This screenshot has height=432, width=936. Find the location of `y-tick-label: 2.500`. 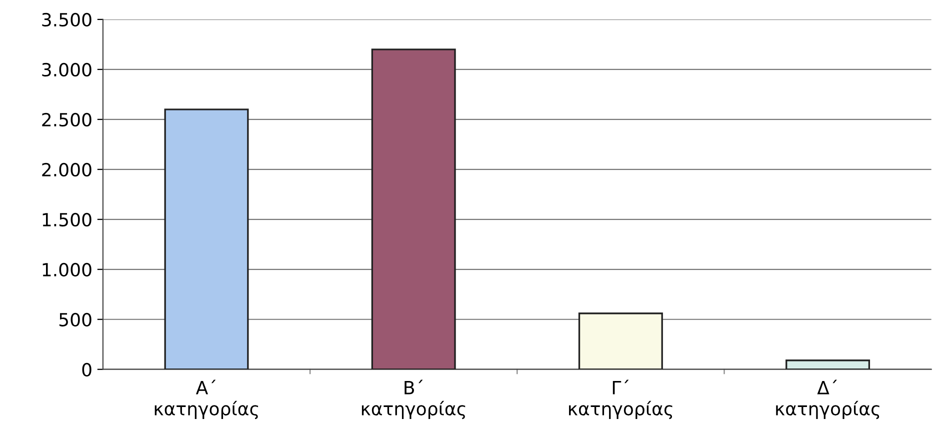

y-tick-label: 2.500 is located at coordinates (67, 119).